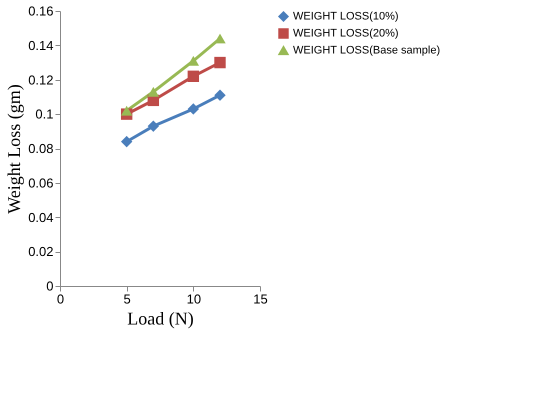 The width and height of the screenshot is (547, 401). What do you see at coordinates (50, 286) in the screenshot?
I see `y-tick-label: 0` at bounding box center [50, 286].